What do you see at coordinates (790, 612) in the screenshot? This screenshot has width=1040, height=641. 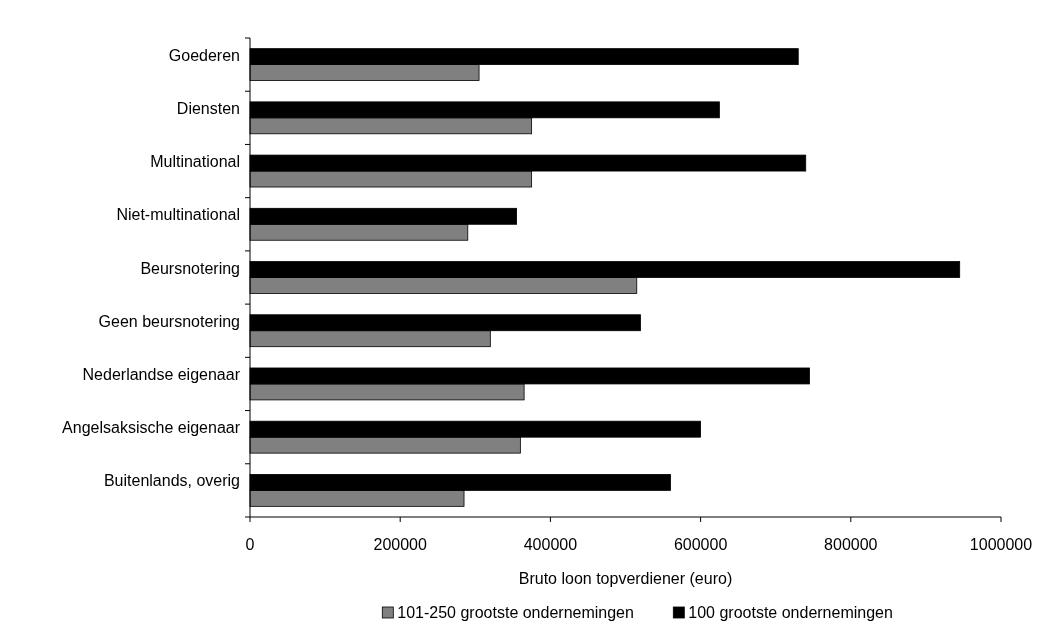 I see `legend-label: 100 grootste ondernemingen` at bounding box center [790, 612].